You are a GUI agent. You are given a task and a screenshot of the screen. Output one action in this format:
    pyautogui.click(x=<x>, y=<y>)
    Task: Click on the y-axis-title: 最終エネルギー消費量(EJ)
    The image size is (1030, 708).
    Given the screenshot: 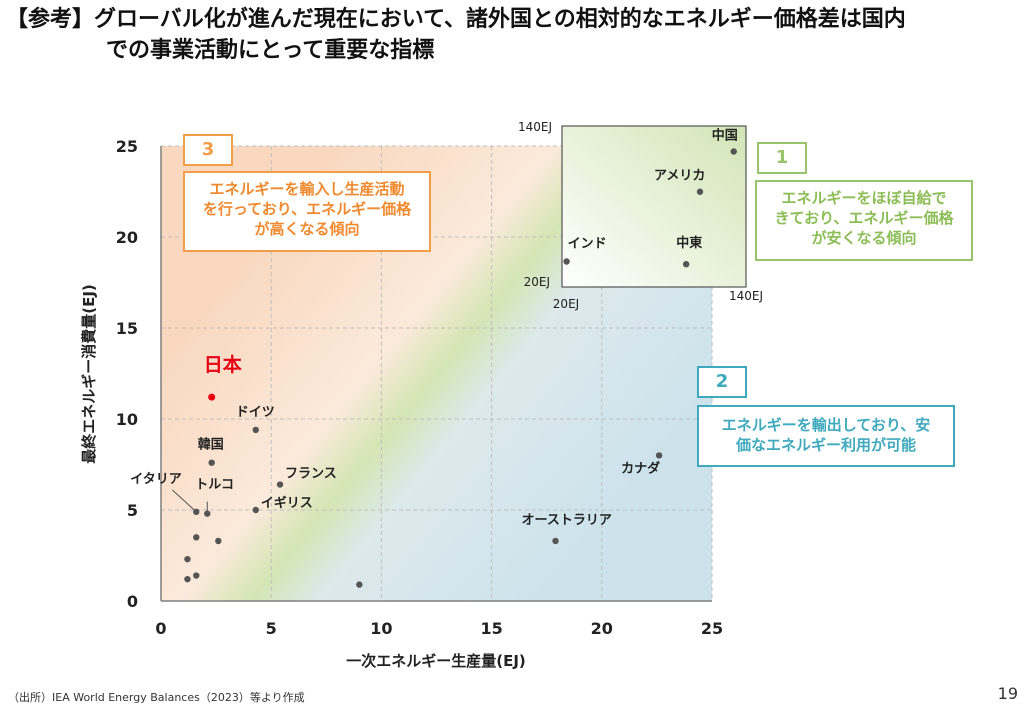 What is the action you would take?
    pyautogui.click(x=89, y=374)
    